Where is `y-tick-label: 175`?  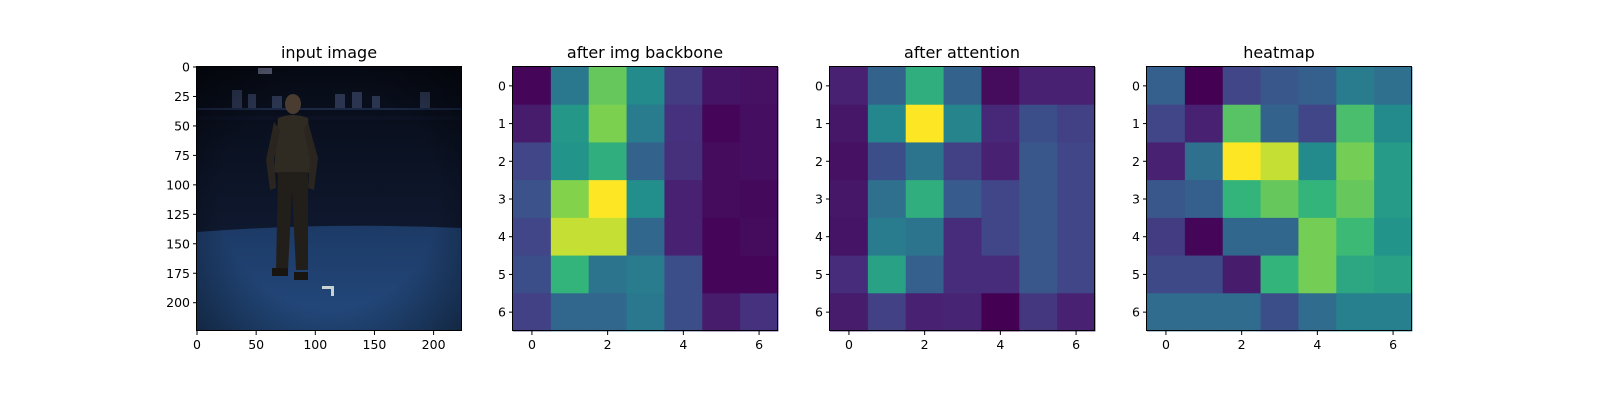
y-tick-label: 175 is located at coordinates (178, 273).